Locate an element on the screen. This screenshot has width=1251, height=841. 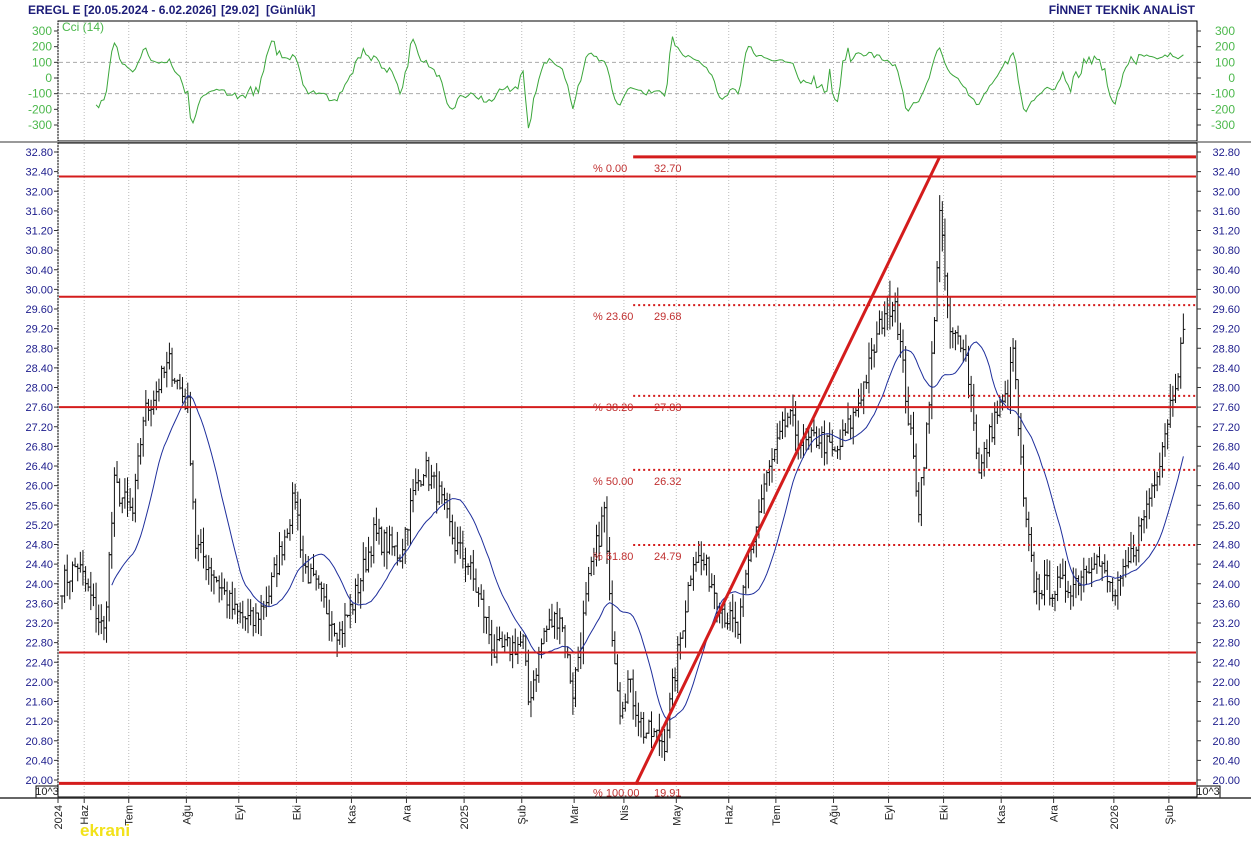
x-tick-label: Nis is located at coordinates (625, 813).